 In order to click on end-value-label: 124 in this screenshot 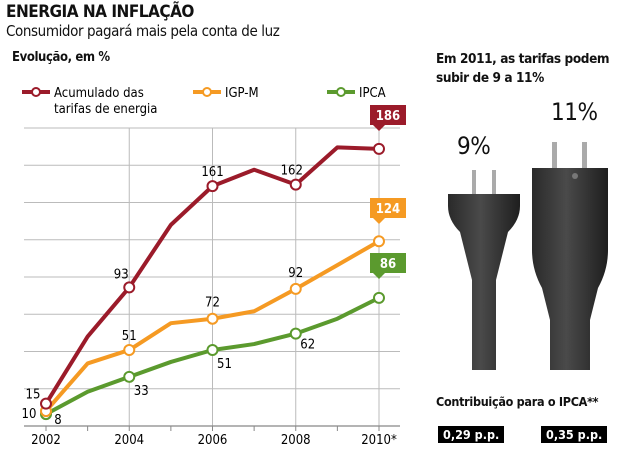, I will do `click(388, 209)`.